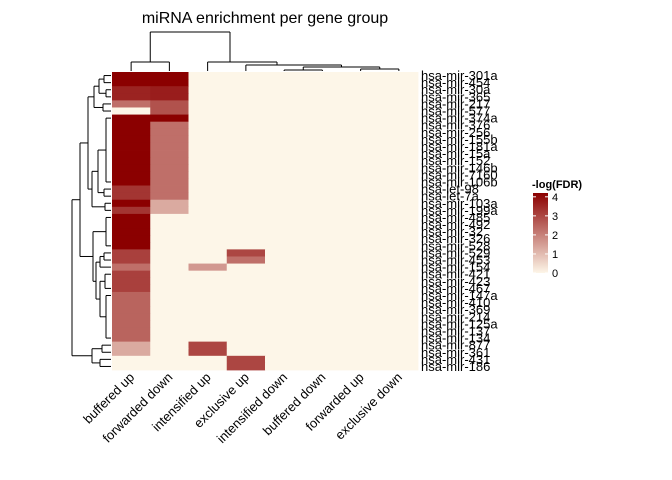  Describe the element at coordinates (459, 203) in the screenshot. I see `row-label: hsa-mir-103a` at that location.